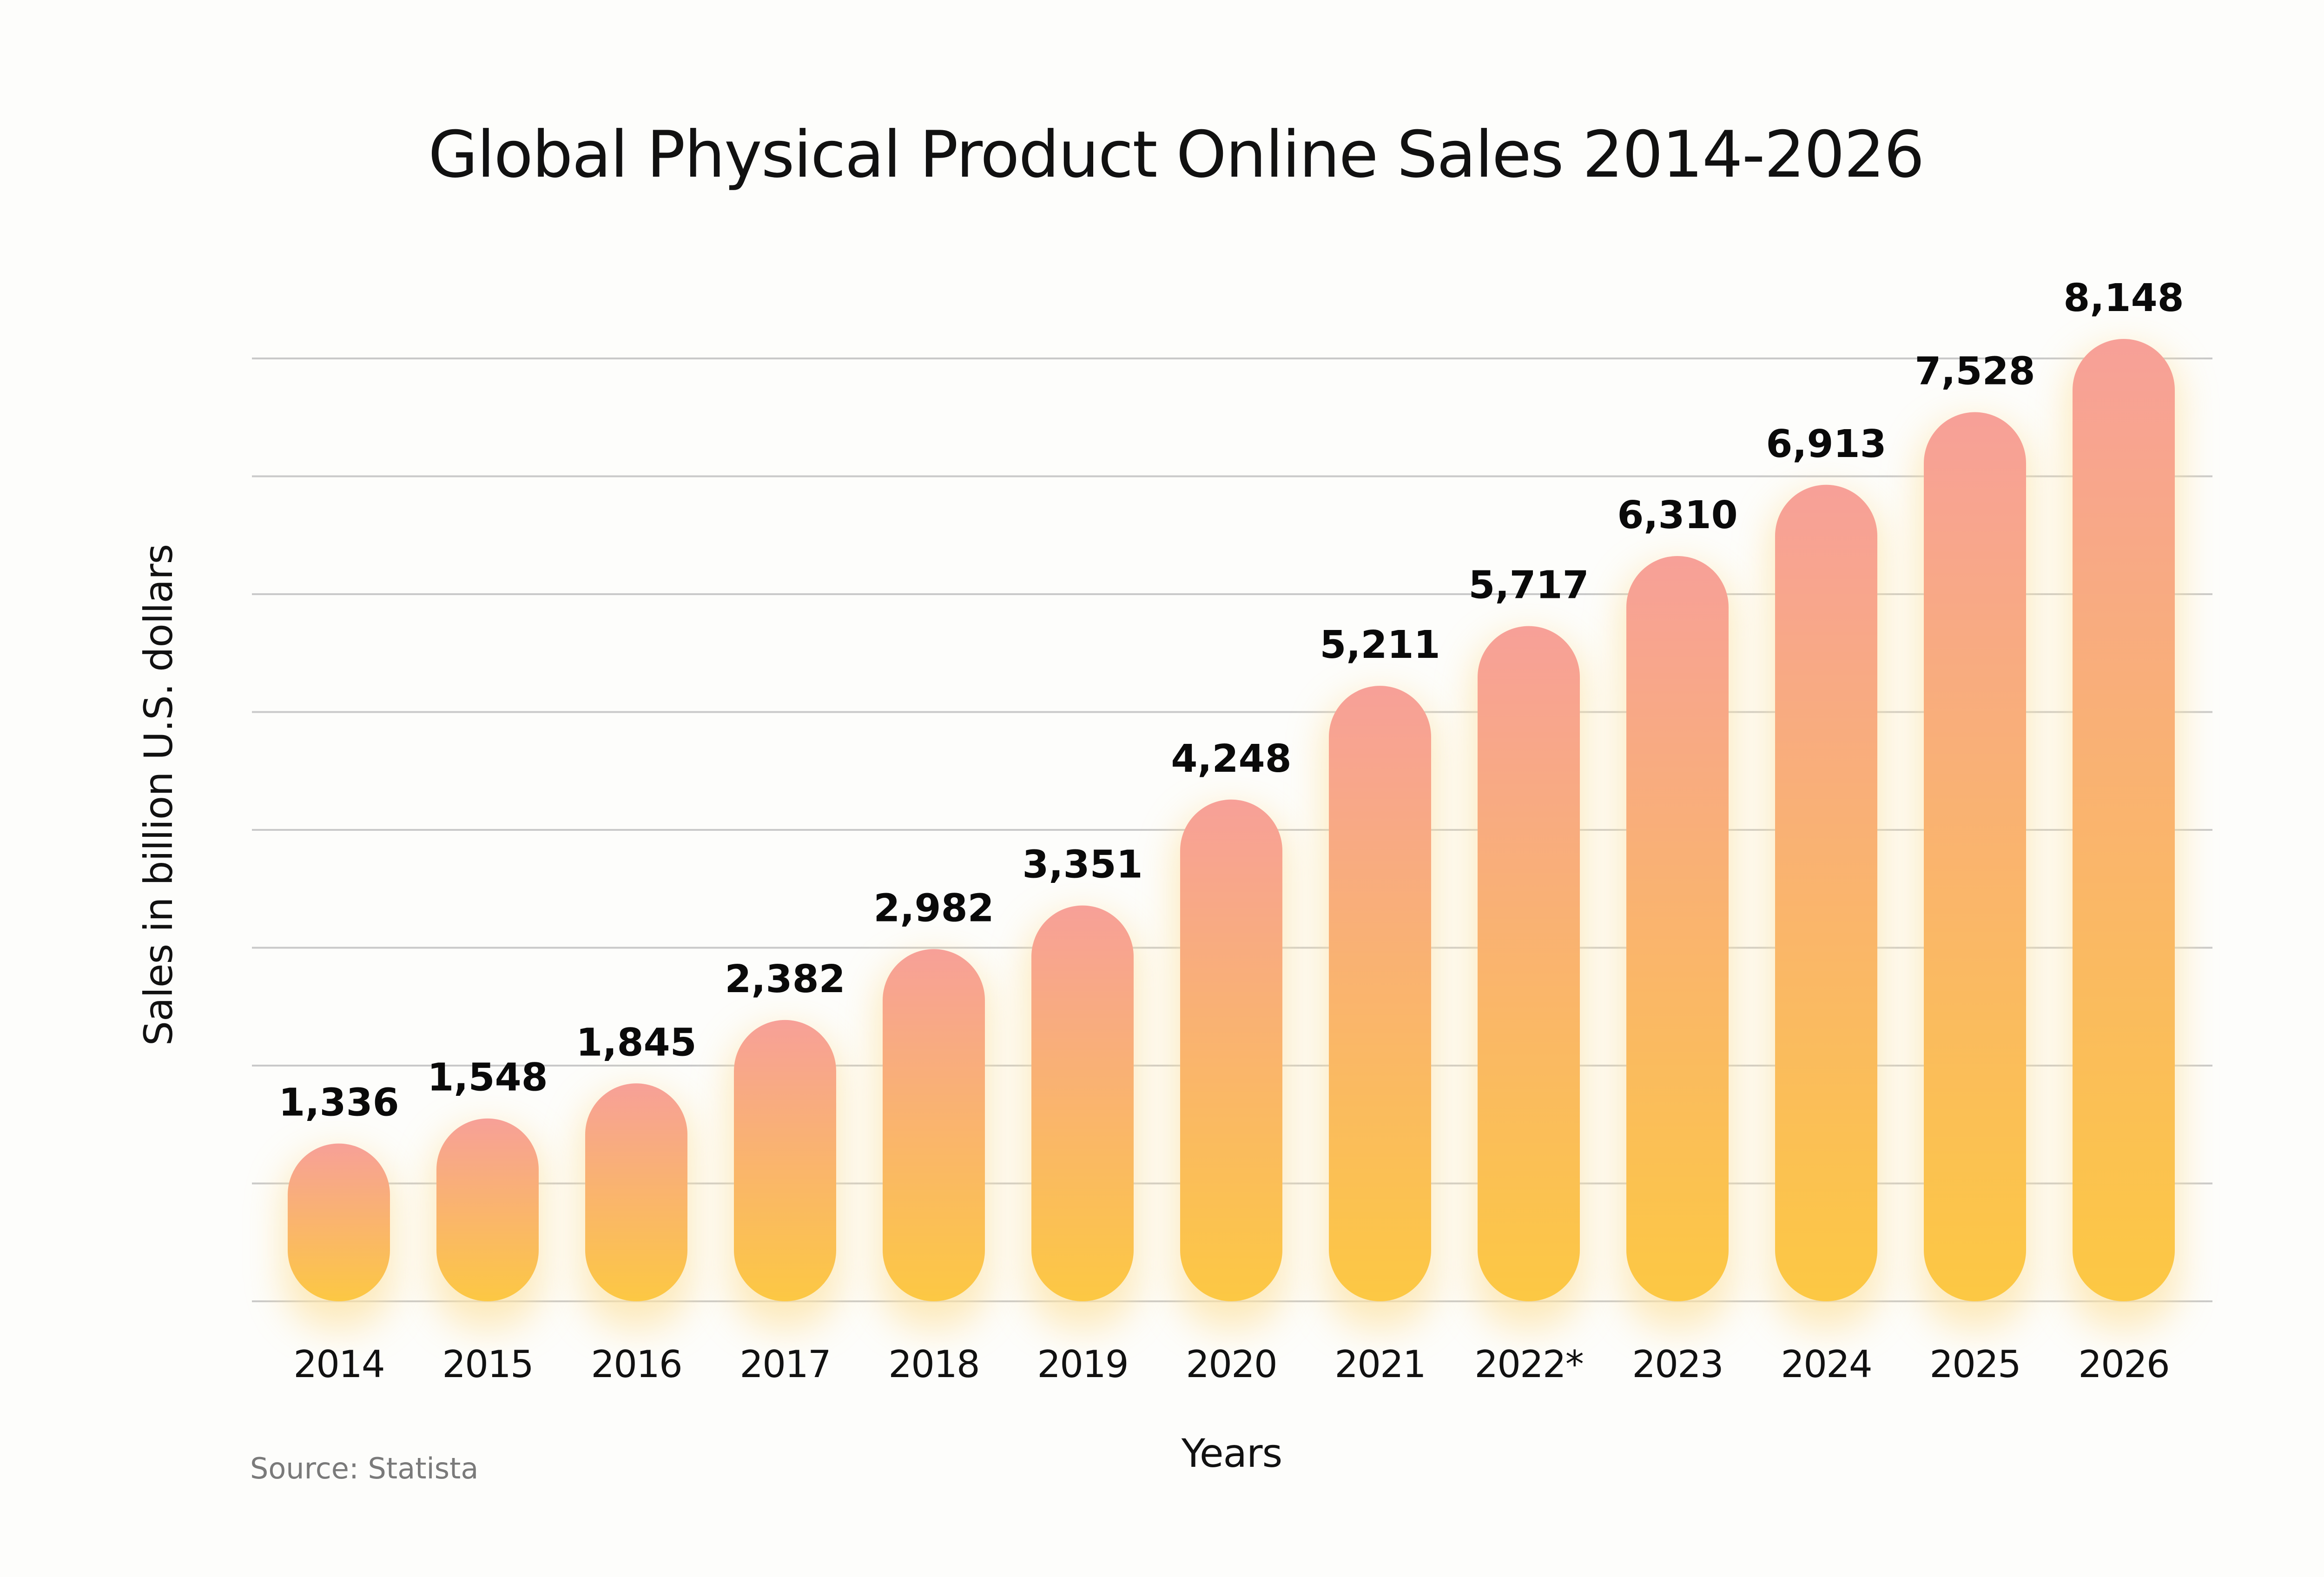 The image size is (2324, 1577). Describe the element at coordinates (1380, 994) in the screenshot. I see `bar-2021` at that location.